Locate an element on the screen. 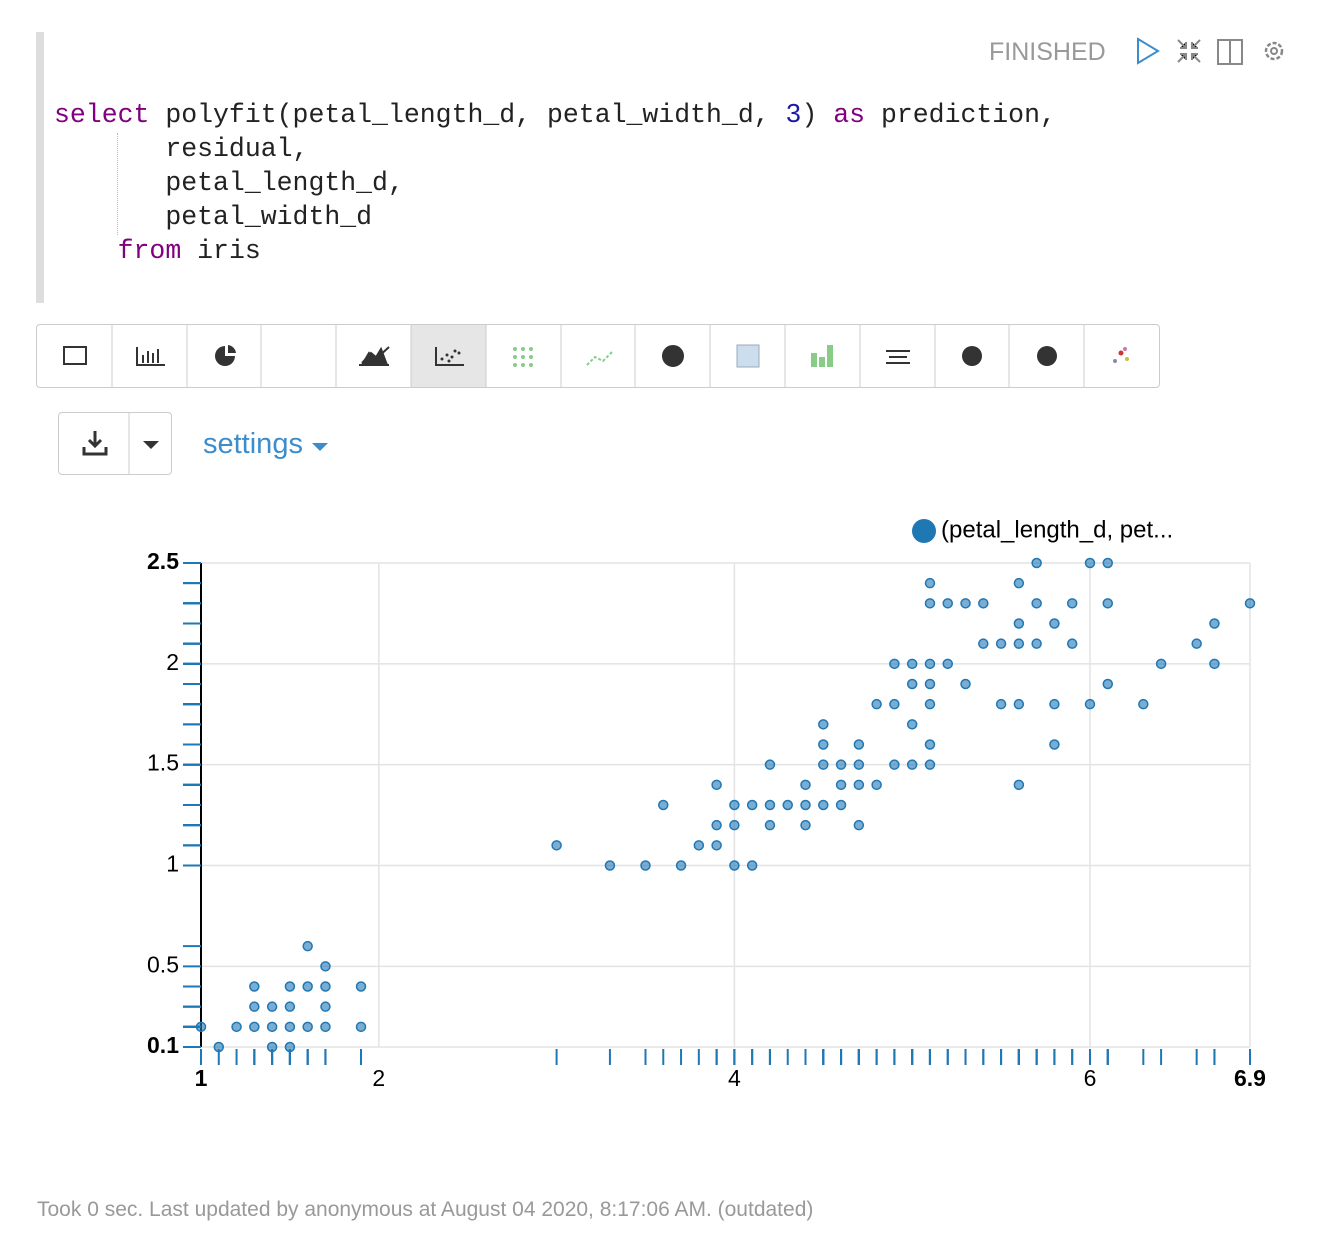  code-token: polyfit(petal_length_d, petal_width_d, is located at coordinates (467, 115).